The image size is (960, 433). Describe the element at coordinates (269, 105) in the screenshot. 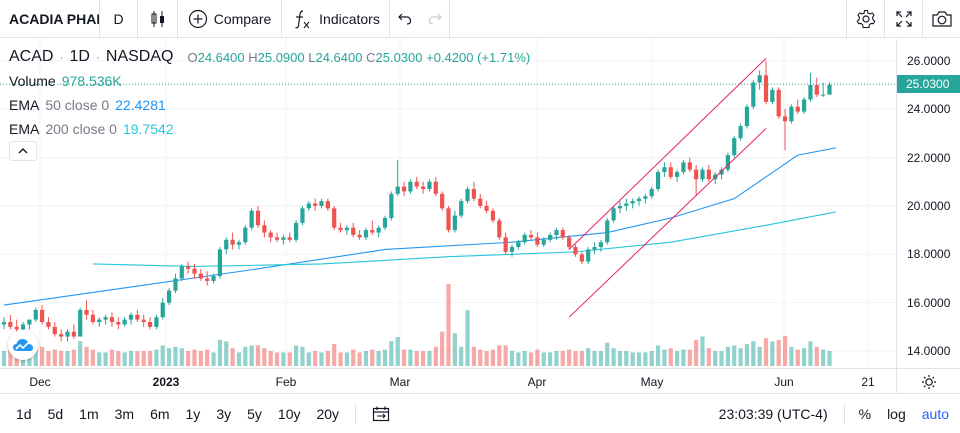

I see `ema50-legend: EMA 50 close 0 22.4281` at that location.